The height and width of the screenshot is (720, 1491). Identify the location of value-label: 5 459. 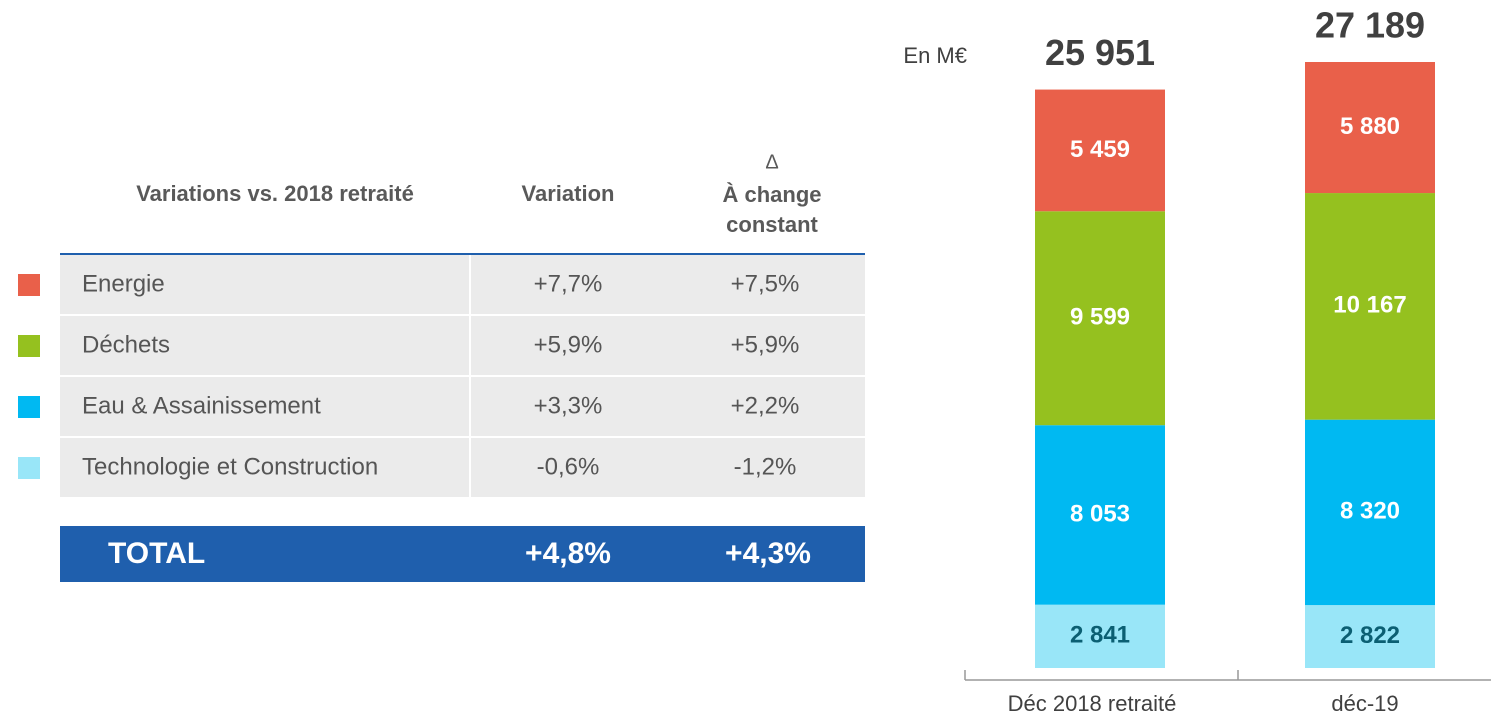
(1100, 149).